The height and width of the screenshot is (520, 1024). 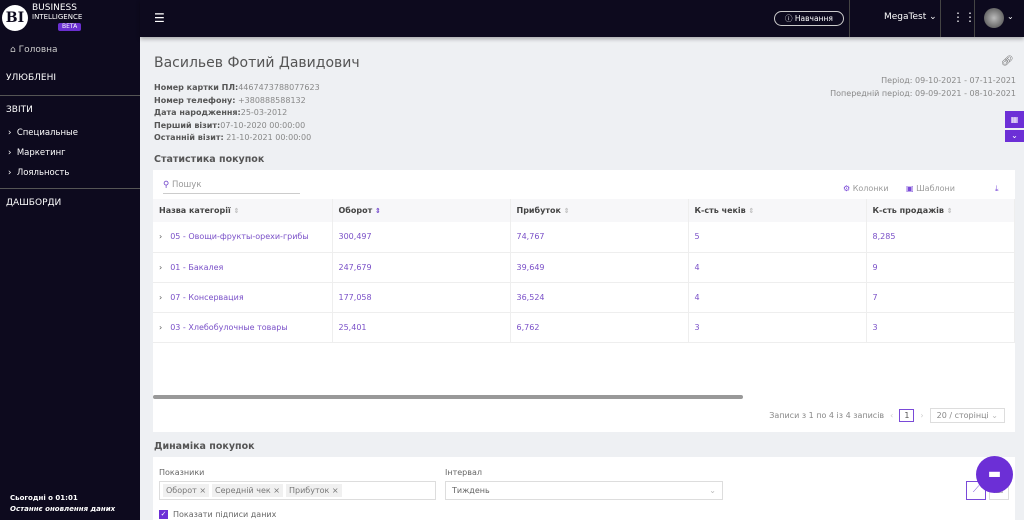 I want to click on field-label: Номер телефону:, so click(x=195, y=100).